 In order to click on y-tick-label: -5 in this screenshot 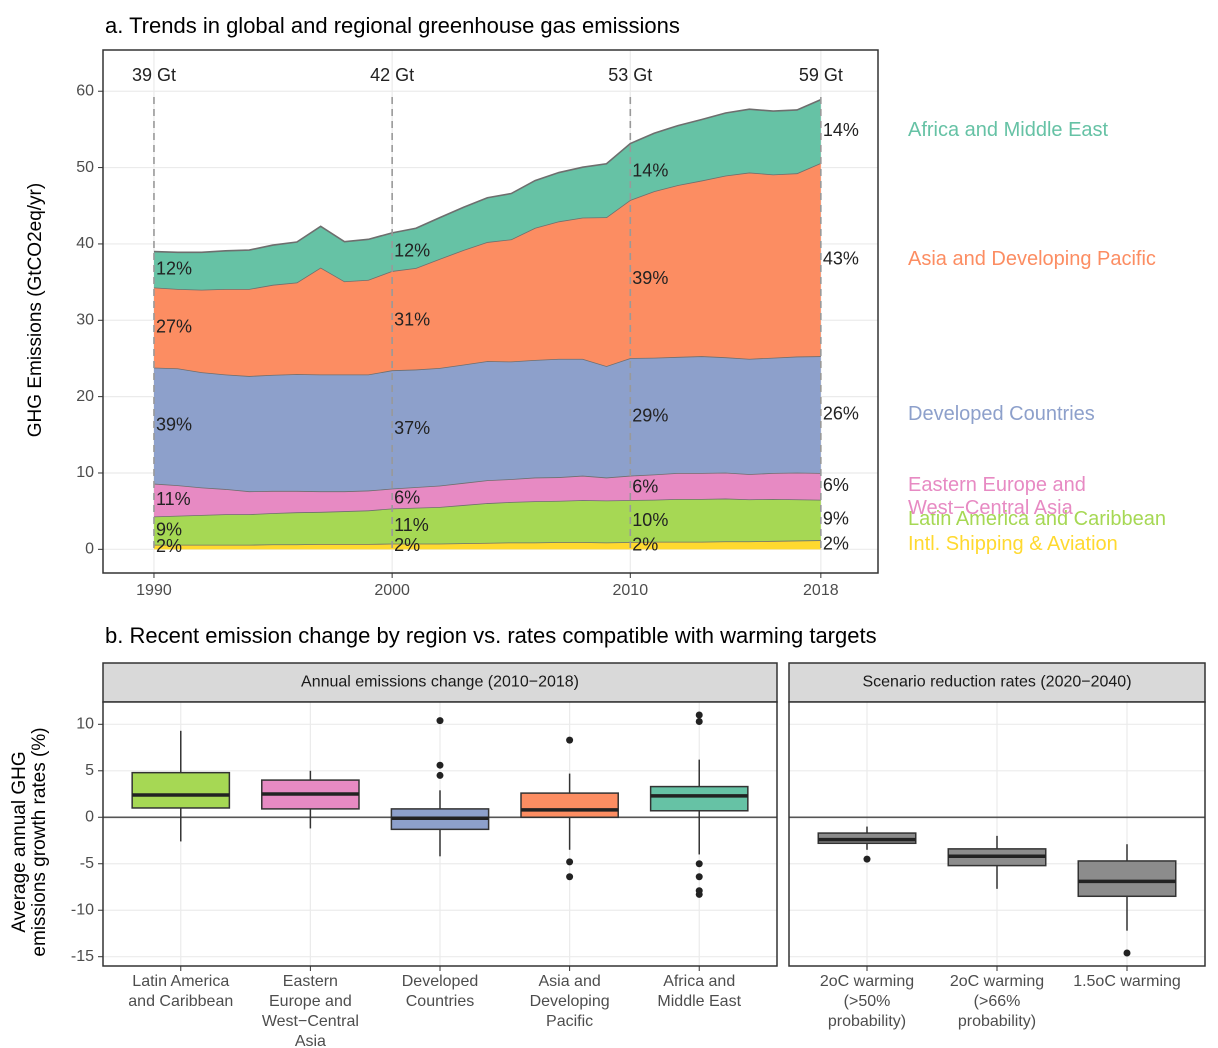, I will do `click(87, 863)`.